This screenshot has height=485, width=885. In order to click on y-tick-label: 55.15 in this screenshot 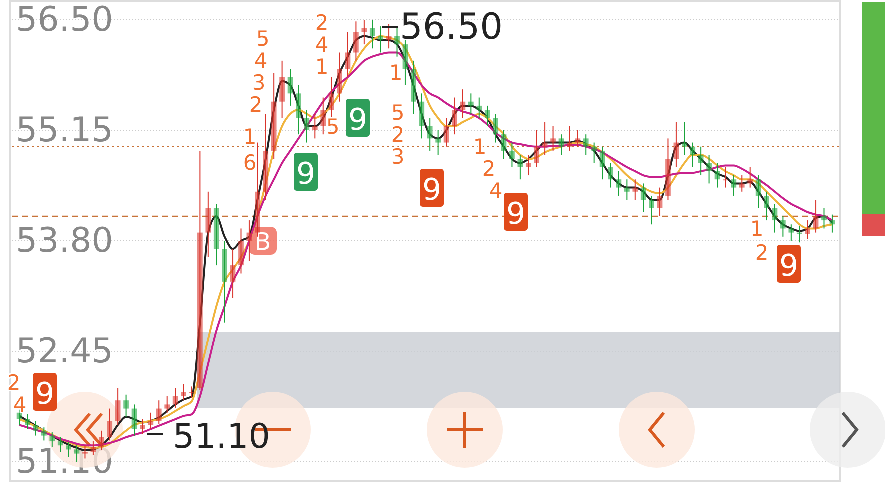, I will do `click(65, 130)`.